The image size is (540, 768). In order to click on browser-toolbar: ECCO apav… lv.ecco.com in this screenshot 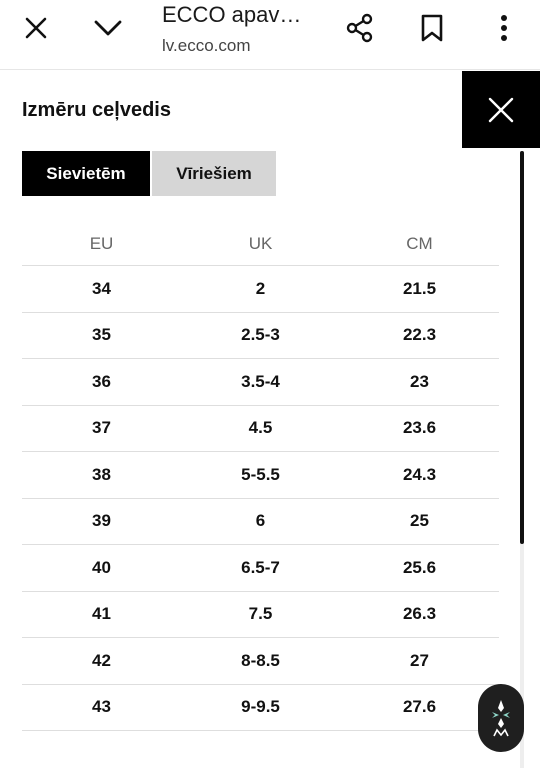, I will do `click(270, 35)`.